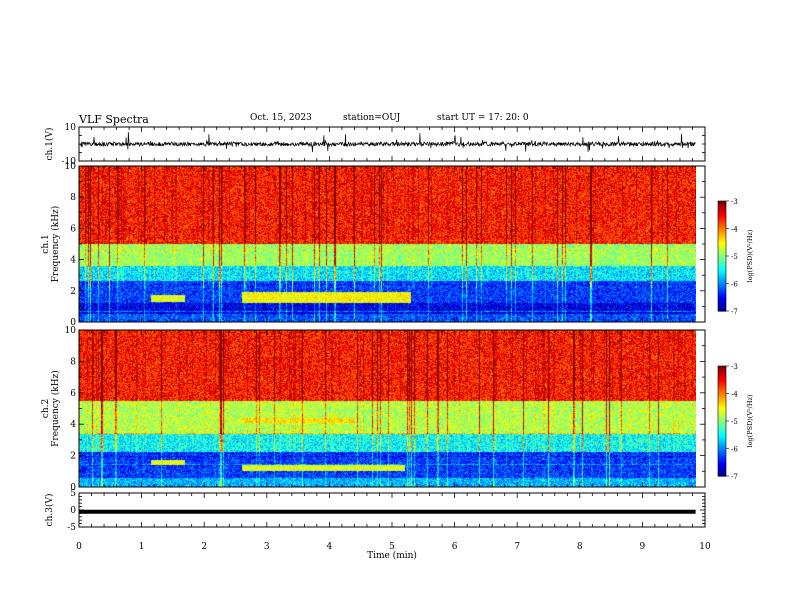 This screenshot has width=792, height=612. What do you see at coordinates (49, 510) in the screenshot?
I see `ch3-y-axis-label: ch.3(V)` at bounding box center [49, 510].